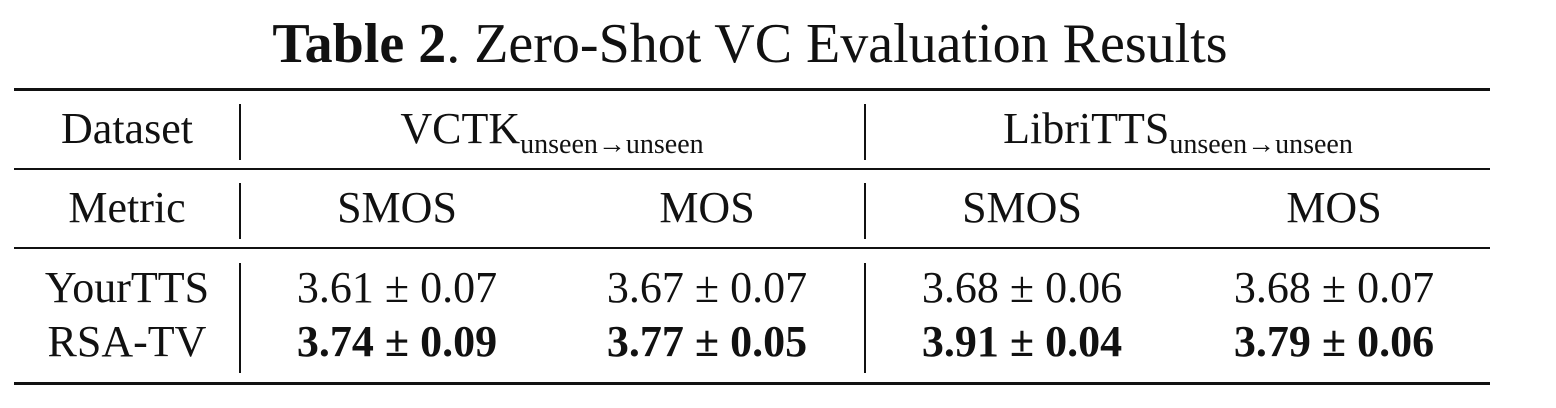 Image resolution: width=1556 pixels, height=408 pixels. What do you see at coordinates (127, 207) in the screenshot?
I see `metric-header: Metric` at bounding box center [127, 207].